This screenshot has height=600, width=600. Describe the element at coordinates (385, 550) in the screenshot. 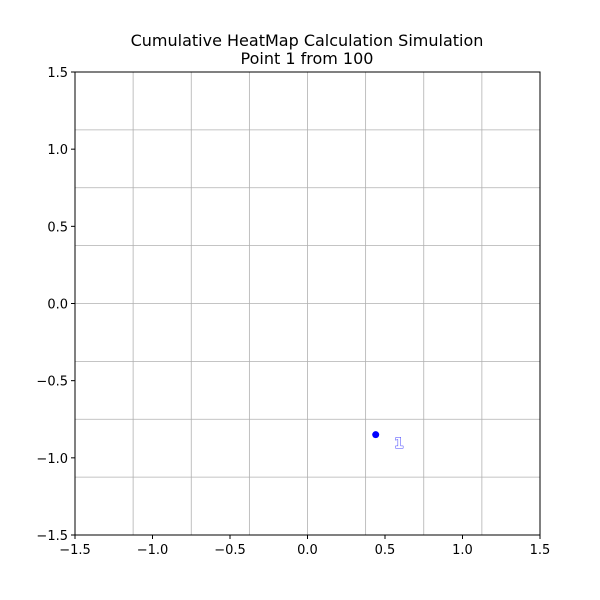

I see `x-tick-label: 0.5` at that location.